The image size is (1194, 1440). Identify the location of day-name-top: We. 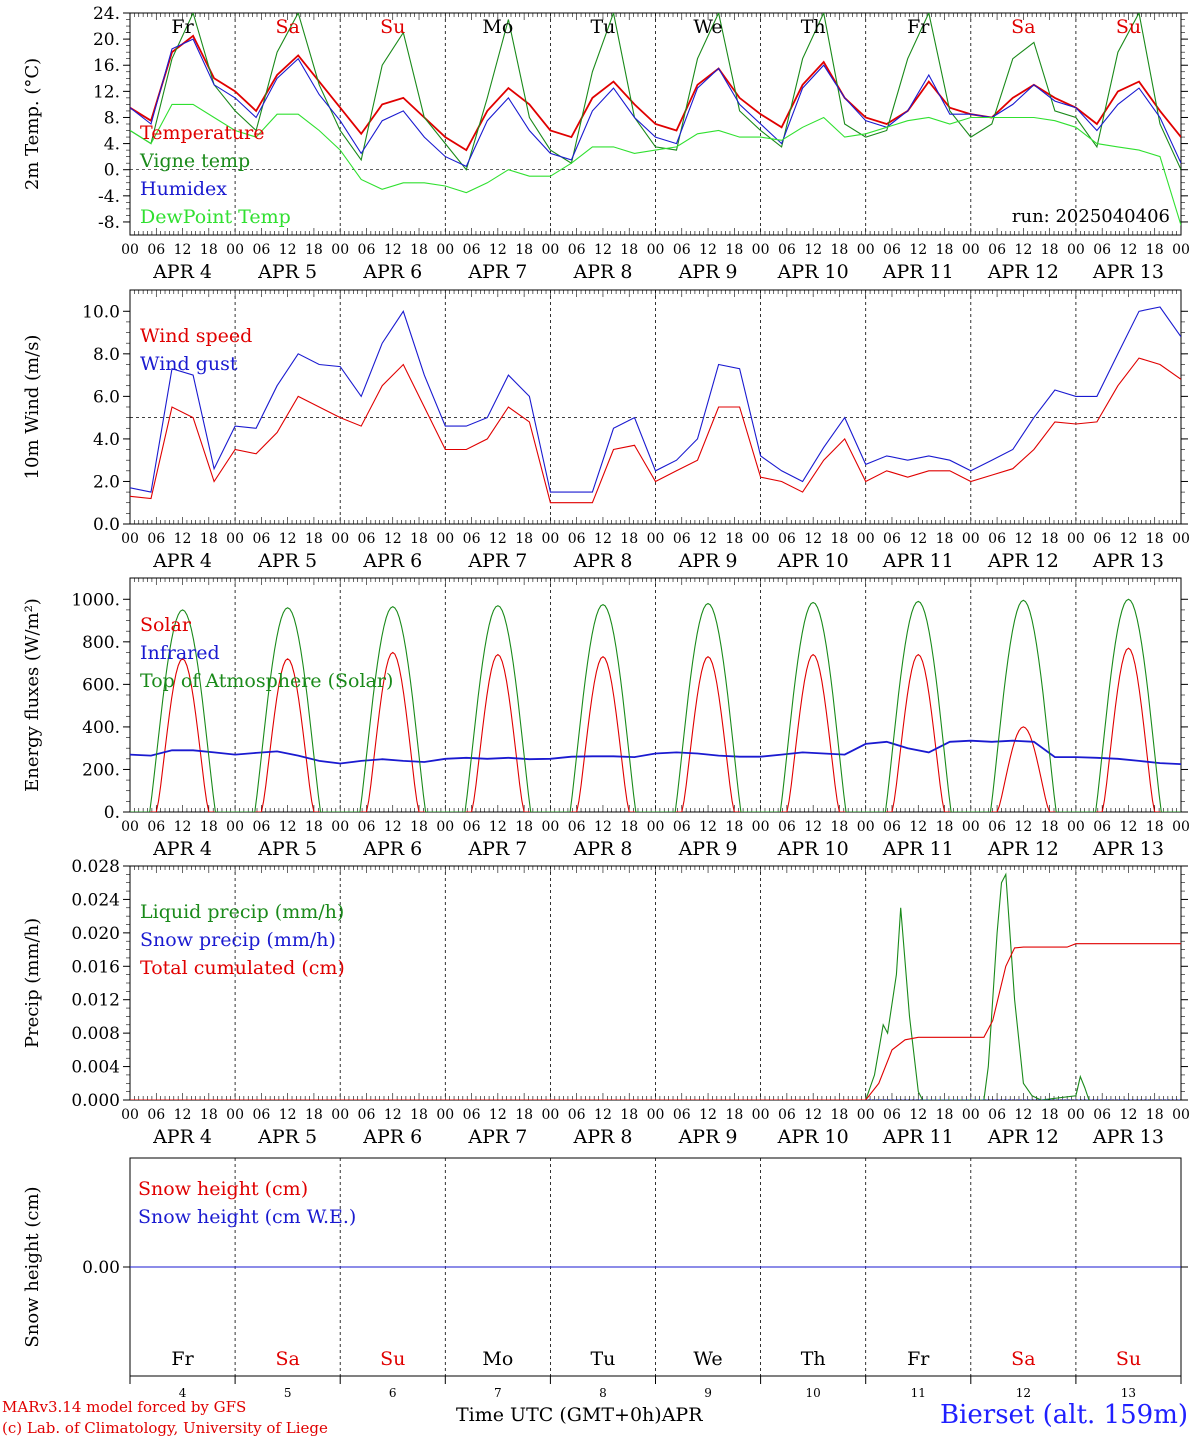
(707, 27).